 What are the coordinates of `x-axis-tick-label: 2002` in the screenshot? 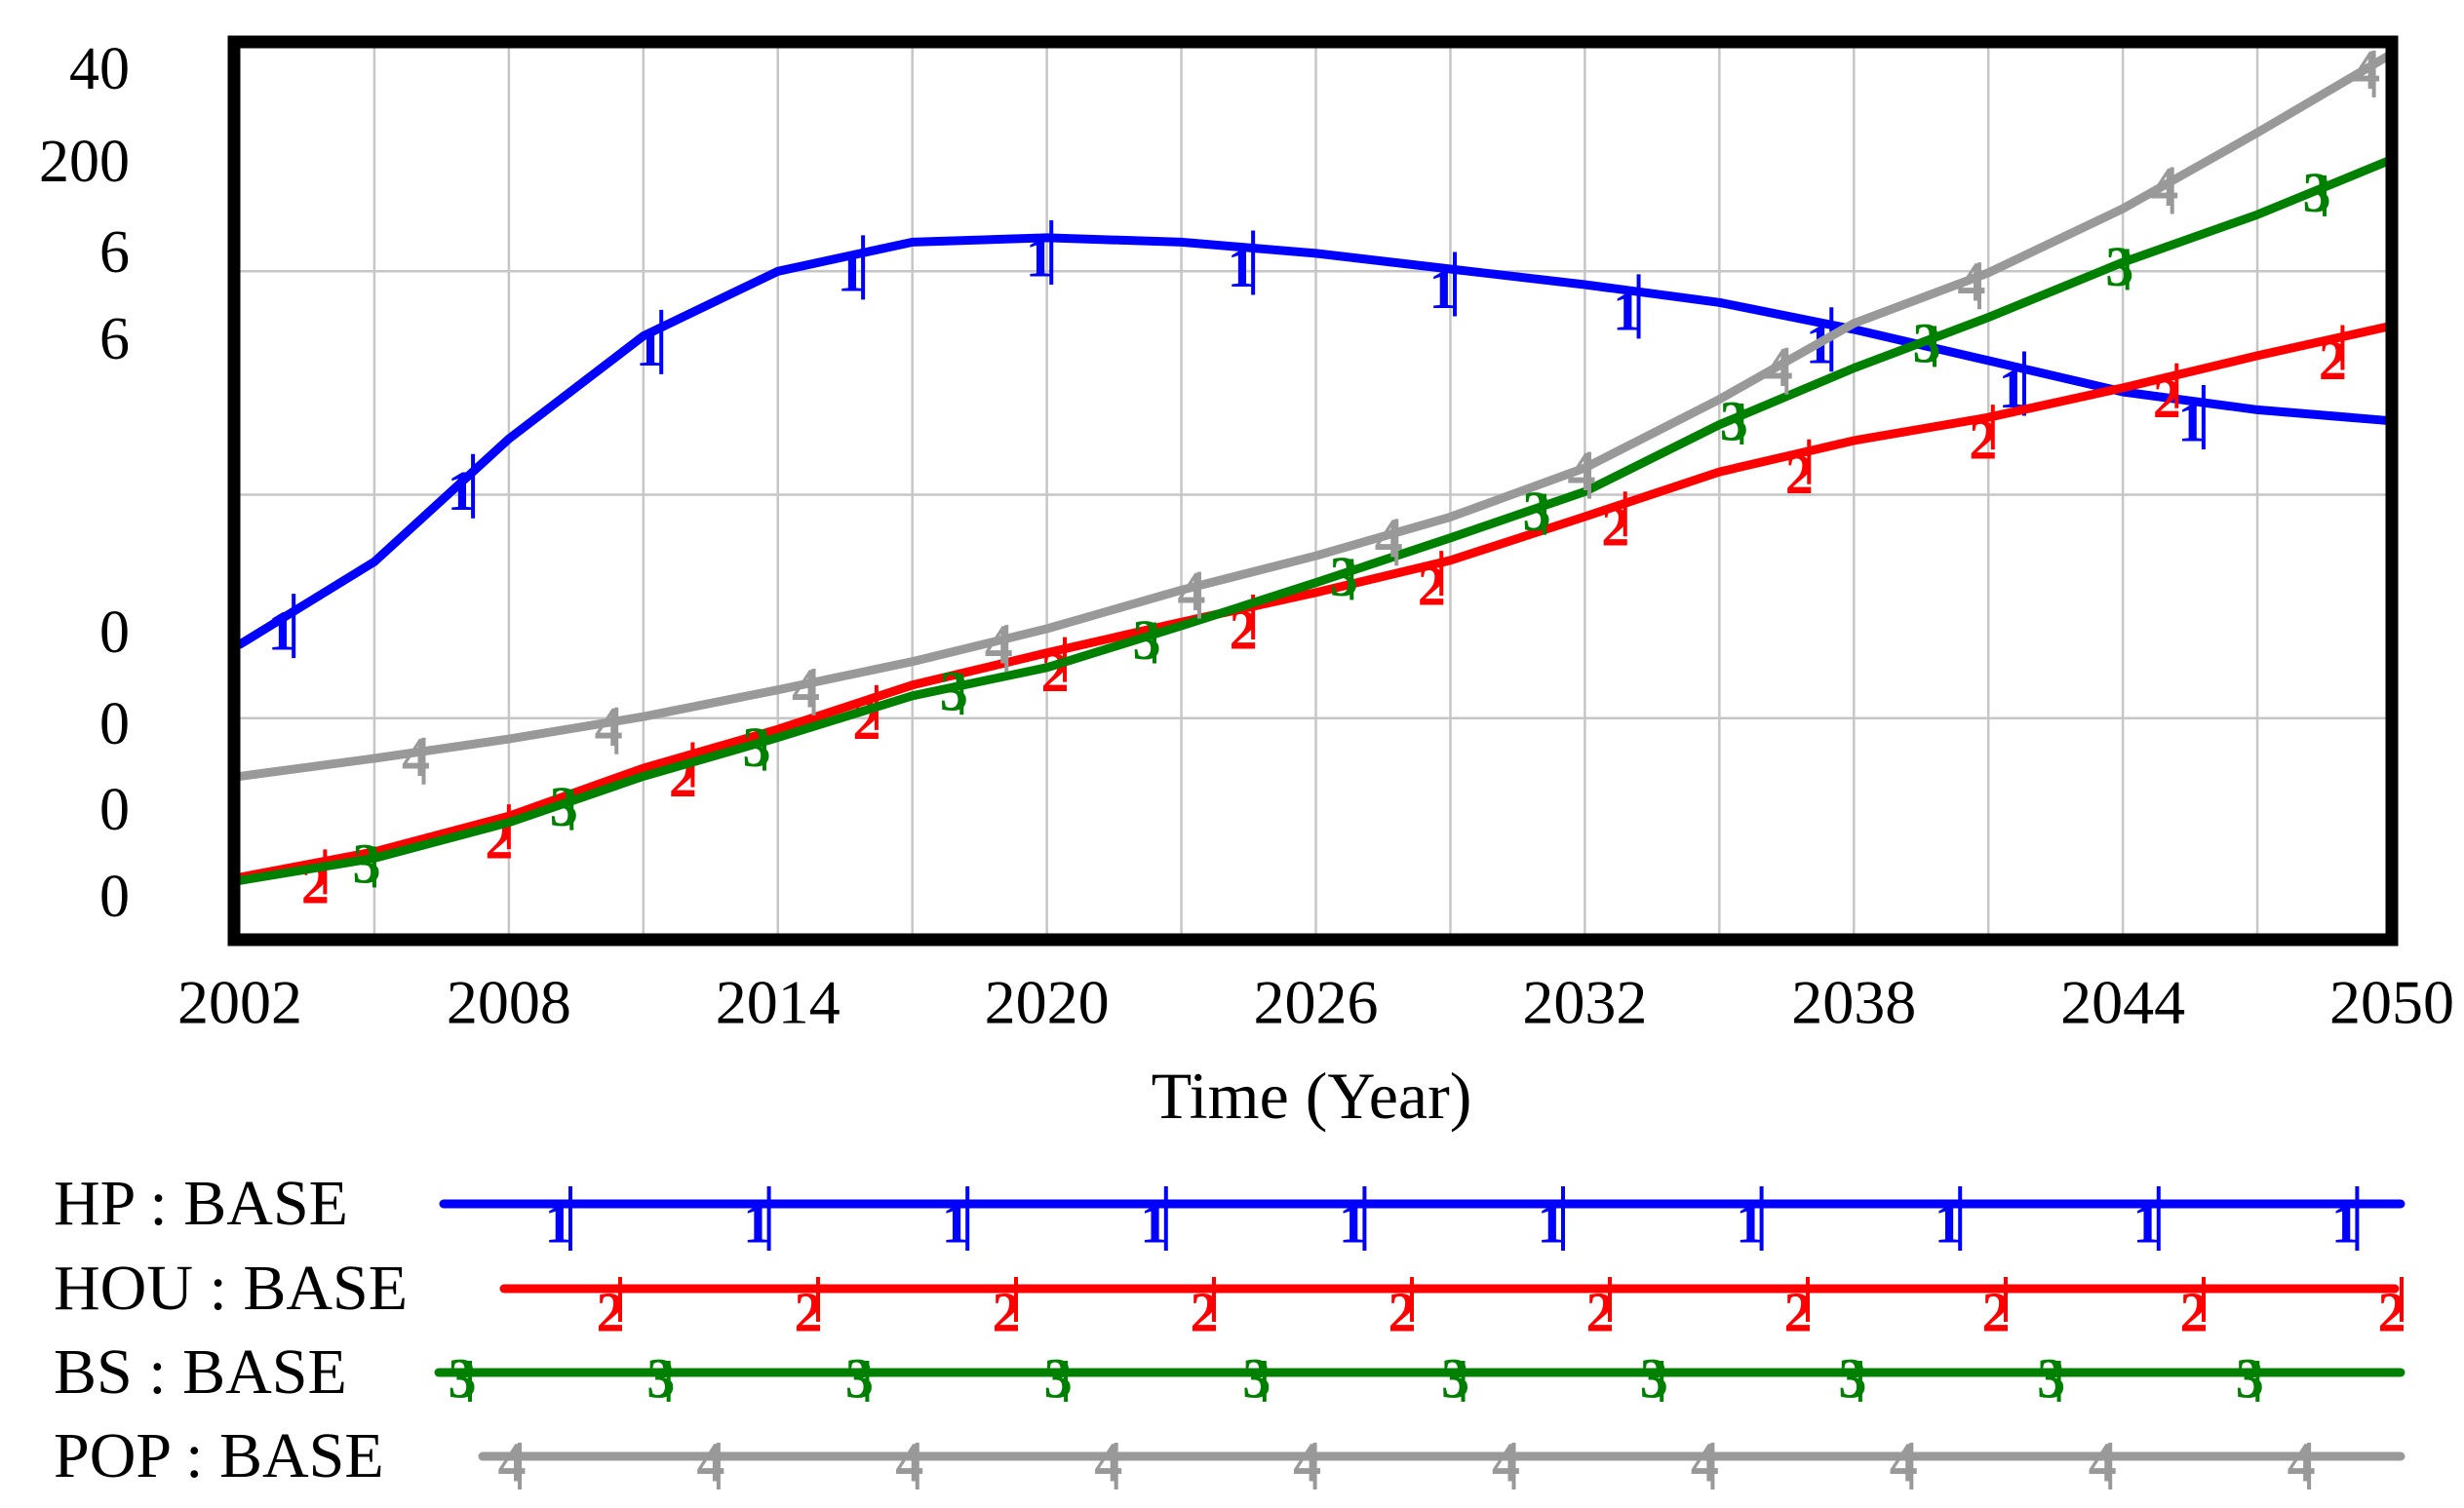 It's located at (240, 1003).